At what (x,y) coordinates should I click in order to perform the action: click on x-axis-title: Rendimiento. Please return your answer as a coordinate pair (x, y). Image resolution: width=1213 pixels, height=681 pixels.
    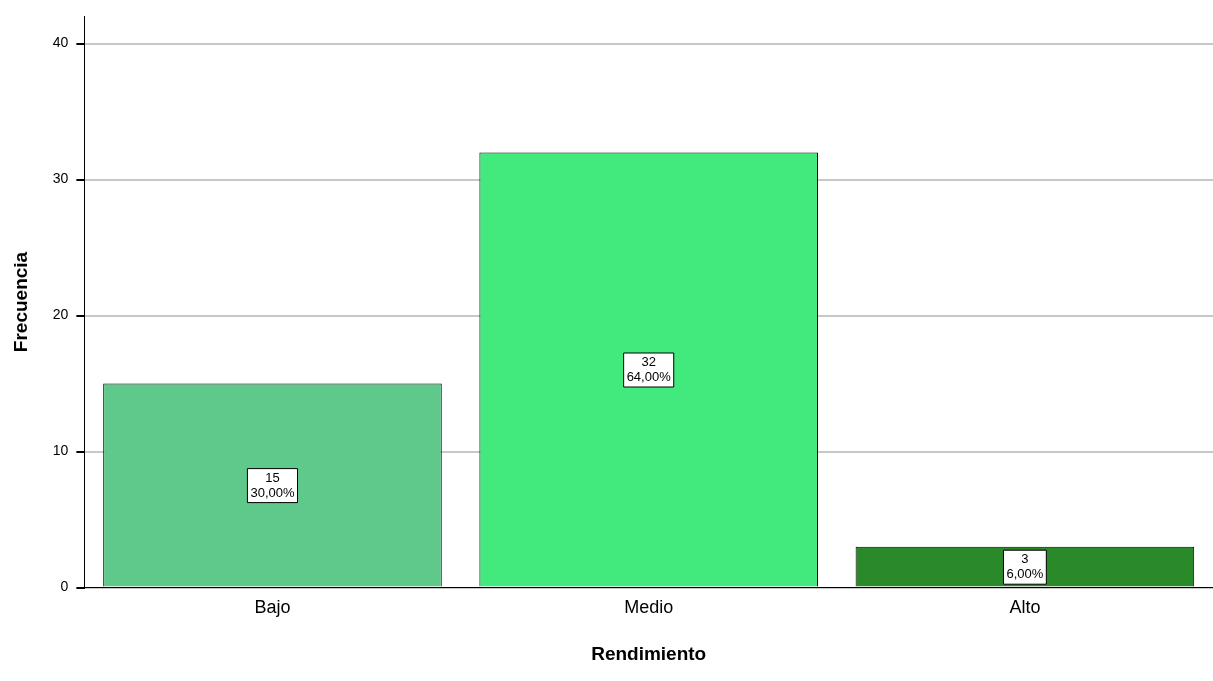
    Looking at the image, I should click on (649, 653).